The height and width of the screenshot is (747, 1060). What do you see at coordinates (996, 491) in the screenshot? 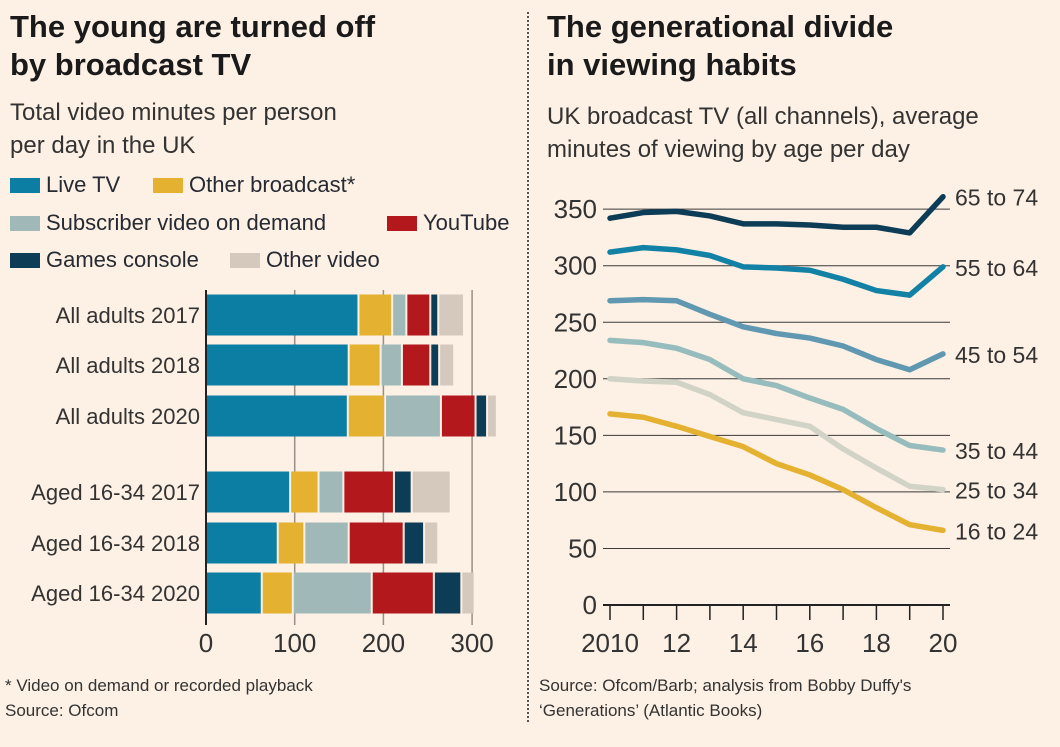
I see `series-label: 25 to 34` at bounding box center [996, 491].